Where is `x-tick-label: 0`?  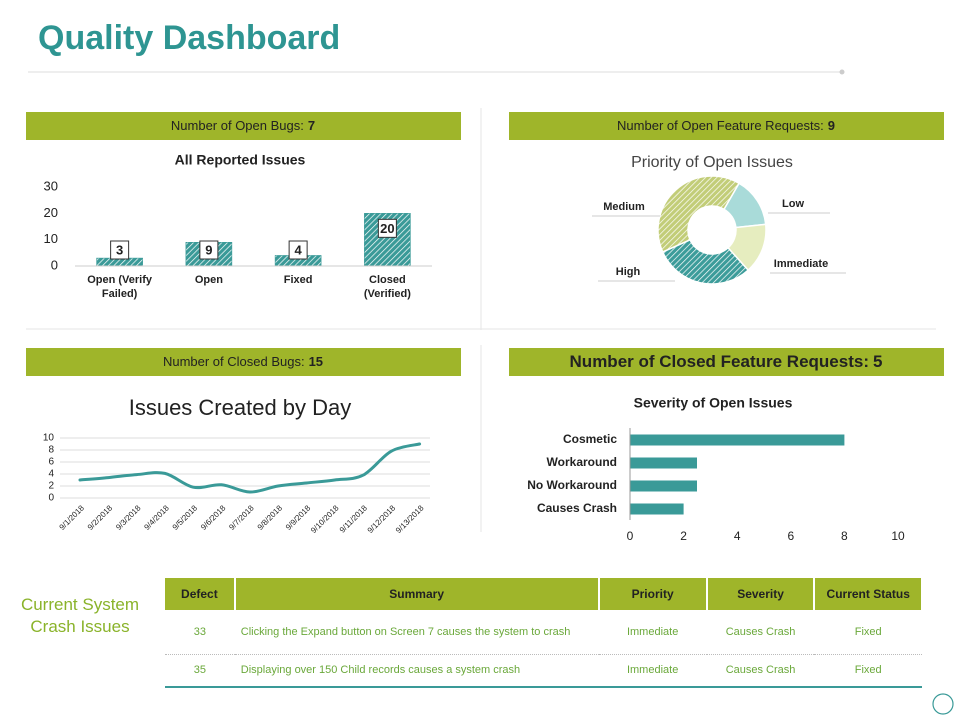 x-tick-label: 0 is located at coordinates (630, 536).